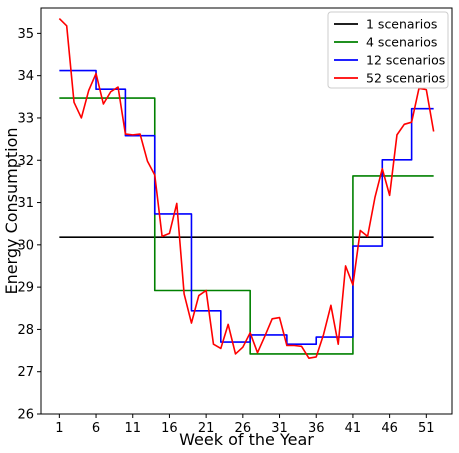  I want to click on y-tick-label: 29, so click(25, 288).